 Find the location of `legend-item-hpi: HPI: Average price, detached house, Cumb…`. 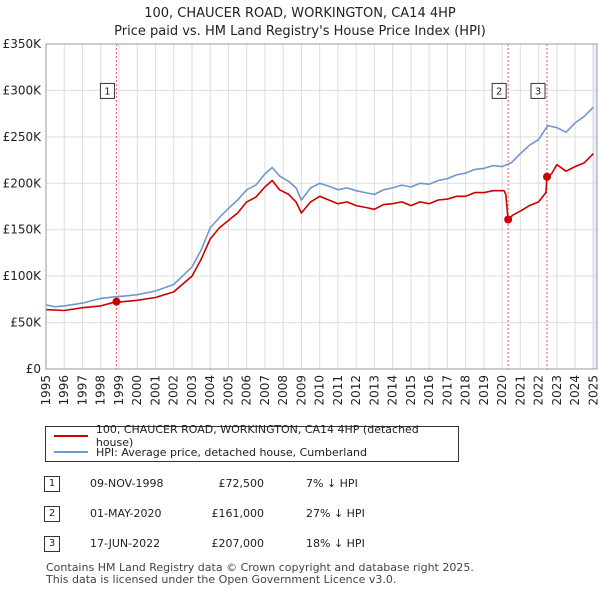

legend-item-hpi: HPI: Average price, detached house, Cumb… is located at coordinates (210, 452).